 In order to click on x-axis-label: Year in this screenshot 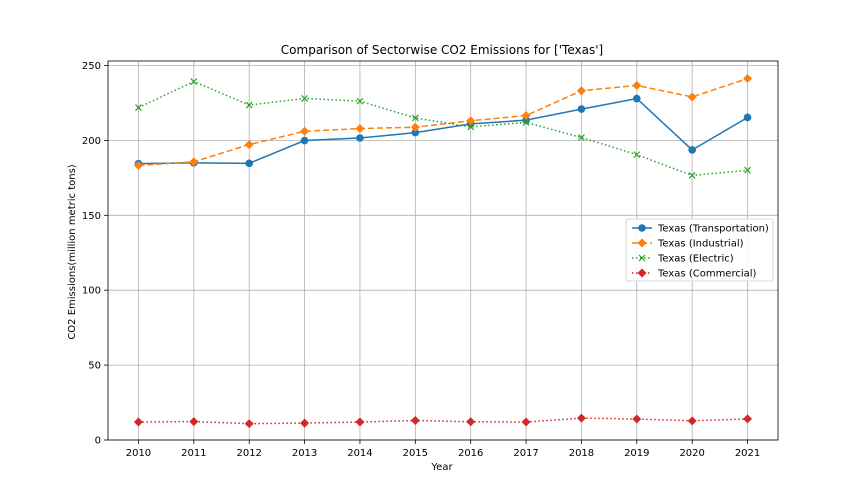, I will do `click(441, 467)`.